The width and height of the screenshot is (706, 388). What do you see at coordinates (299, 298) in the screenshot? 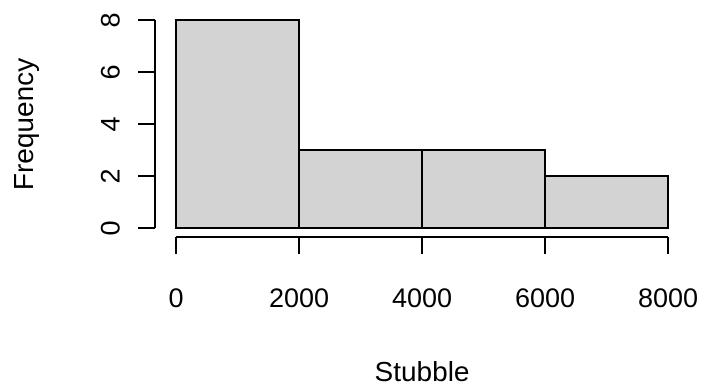
I see `x-tick-label: 2000` at bounding box center [299, 298].